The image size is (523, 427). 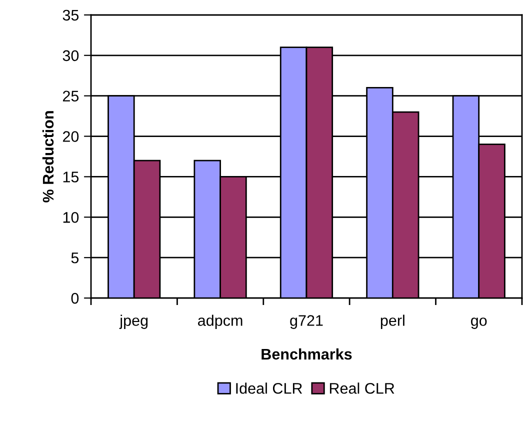 I want to click on y-tick-label: 10, so click(x=71, y=217).